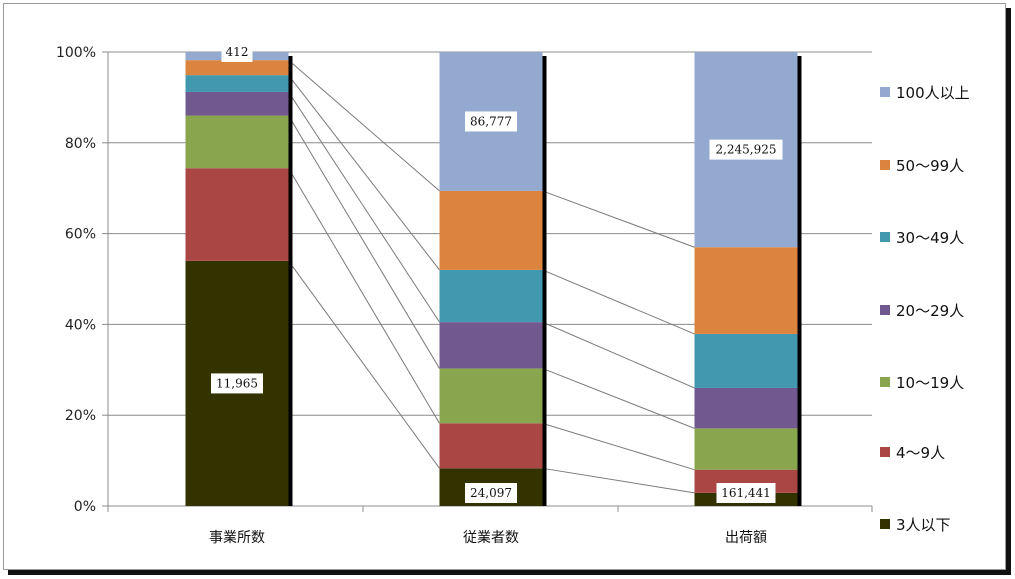 Image resolution: width=1015 pixels, height=579 pixels. I want to click on y-tick-label: 100%, so click(76, 53).